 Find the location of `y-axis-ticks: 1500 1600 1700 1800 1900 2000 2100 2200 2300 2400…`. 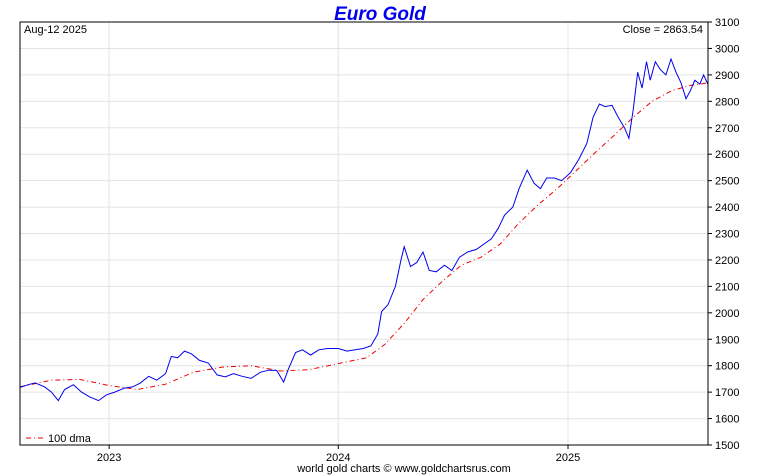

y-axis-ticks: 1500 1600 1700 1800 1900 2000 2100 2200 2300 2400… is located at coordinates (723, 234).